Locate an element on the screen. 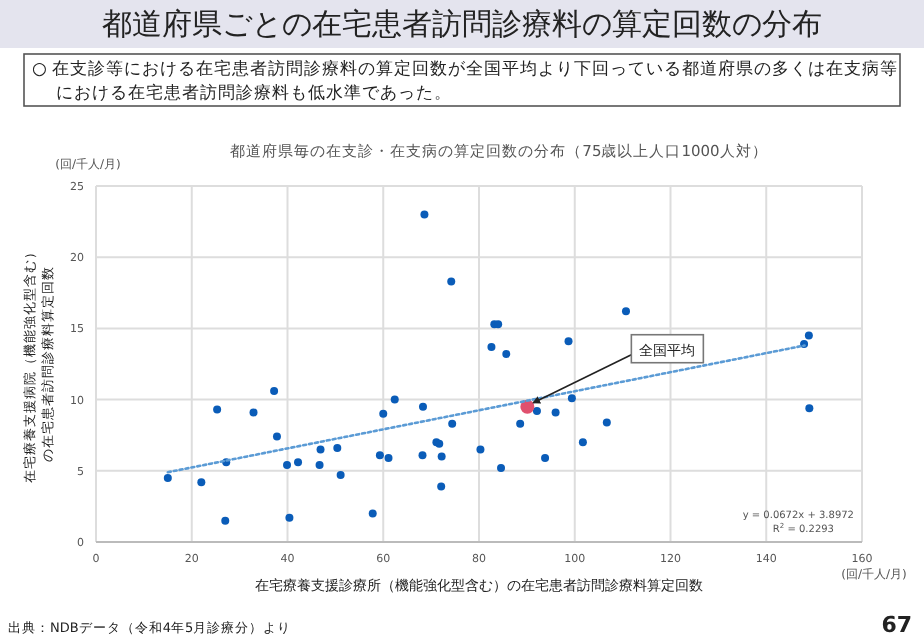 Image resolution: width=924 pixels, height=640 pixels. text: 67 is located at coordinates (896, 625).